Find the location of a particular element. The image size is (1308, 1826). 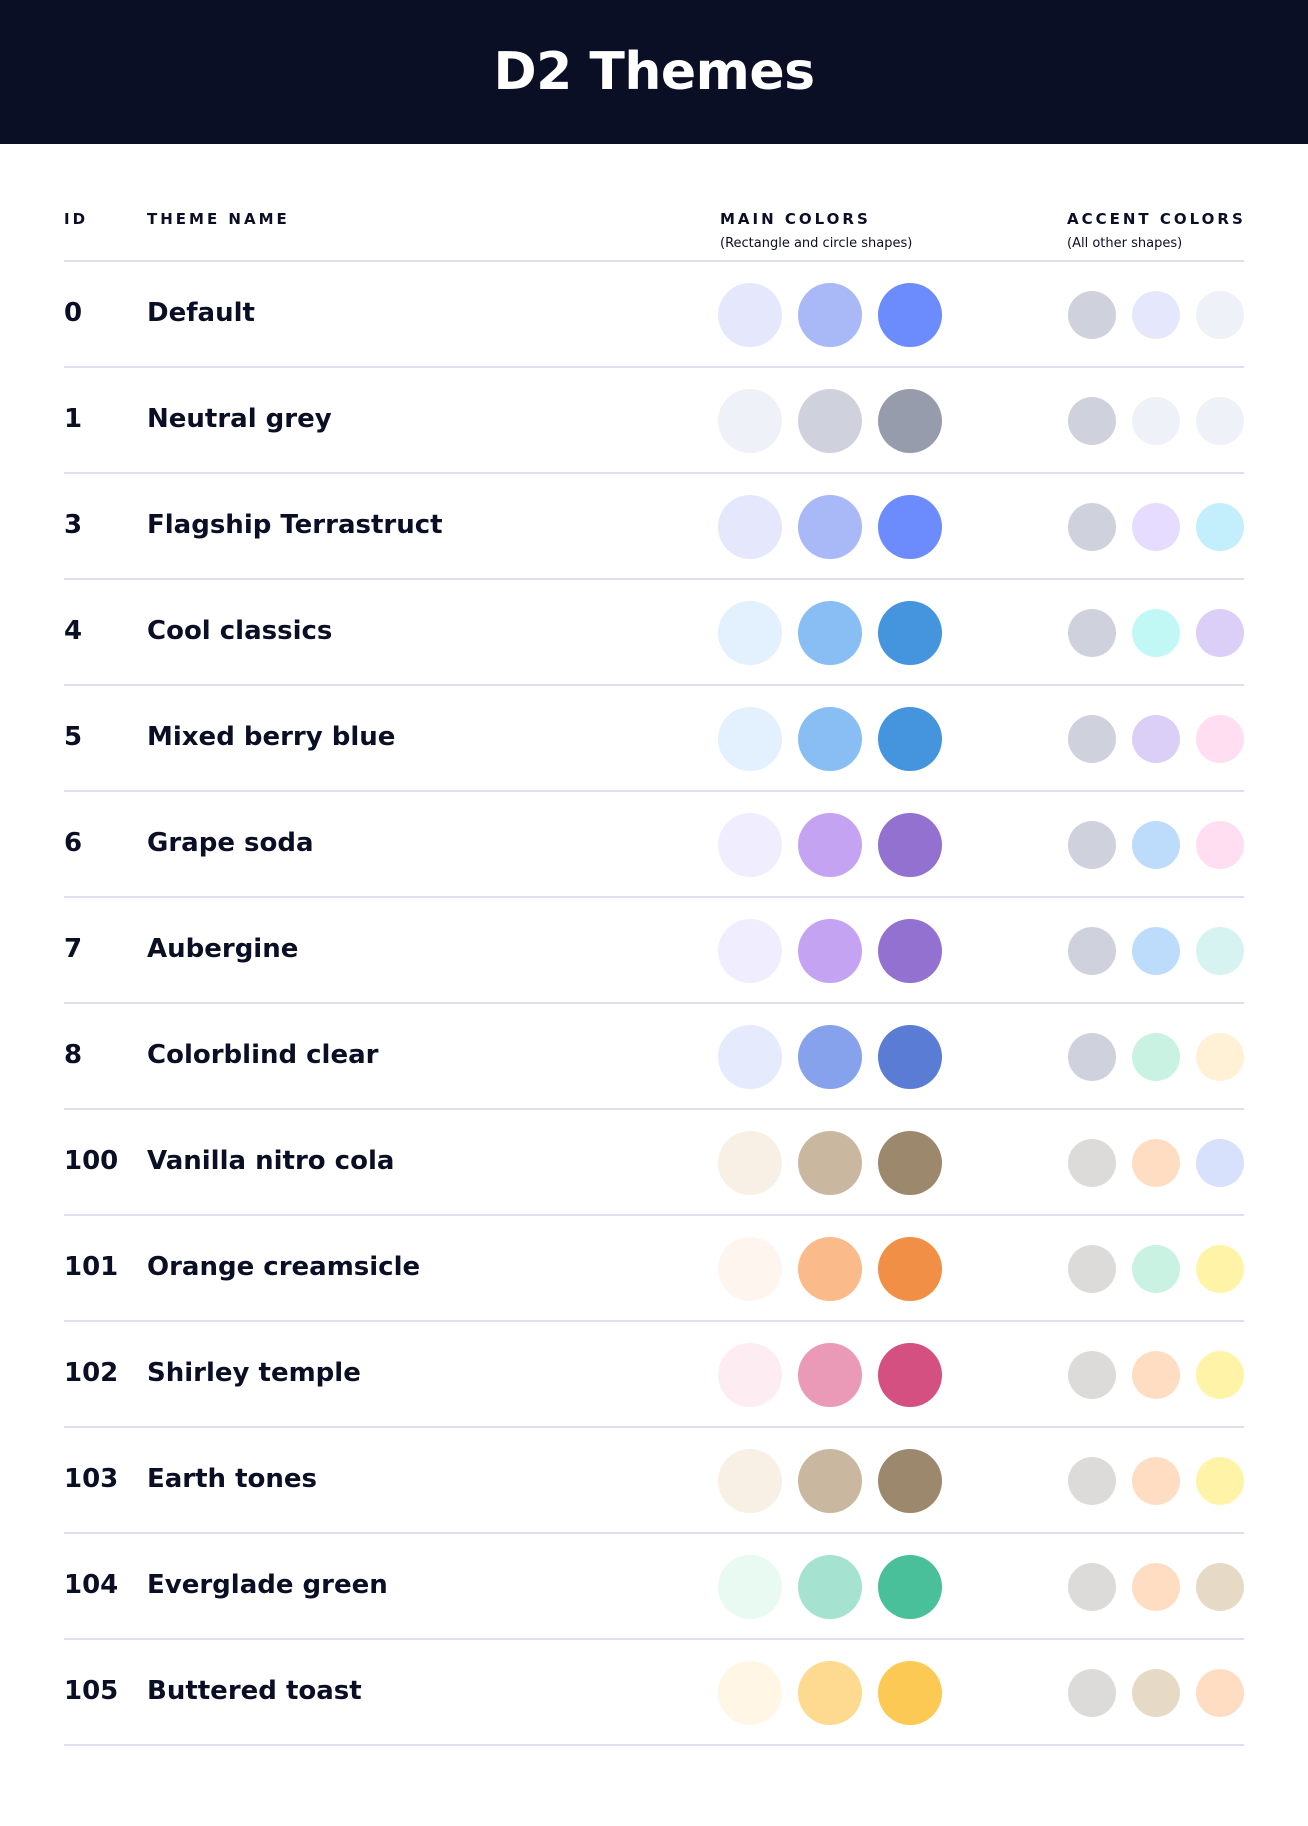

column-header-main-colors: MAIN COLORS is located at coordinates (795, 219).